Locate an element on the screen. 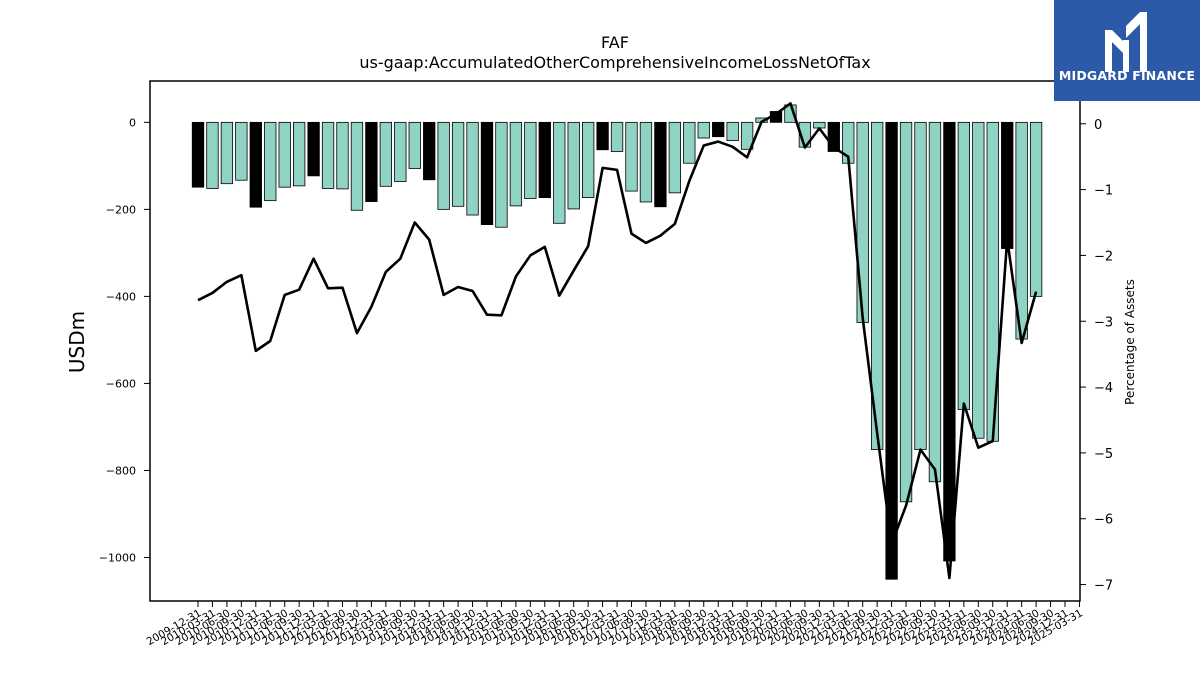 The height and width of the screenshot is (675, 1200). y2-axis-label: Percentage of Assets is located at coordinates (1130, 342).